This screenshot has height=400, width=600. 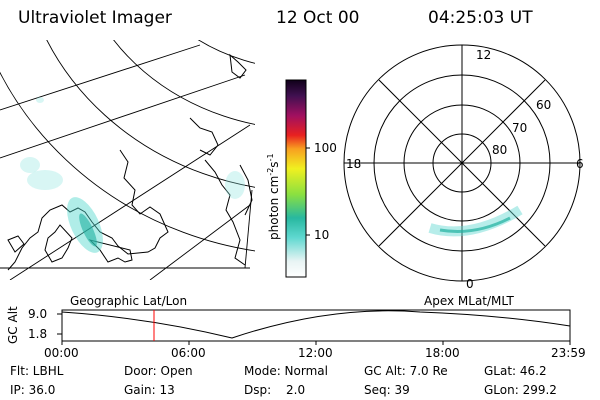 What do you see at coordinates (95, 18) in the screenshot?
I see `instrument-title: Ultraviolet Imager` at bounding box center [95, 18].